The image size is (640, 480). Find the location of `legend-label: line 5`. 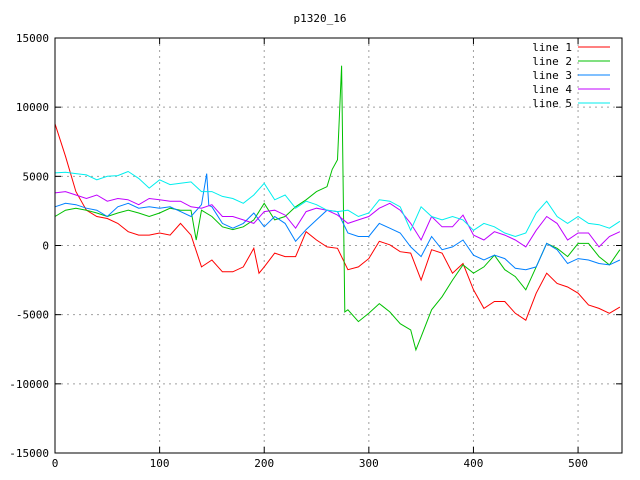

legend-label: line 5 is located at coordinates (552, 103).